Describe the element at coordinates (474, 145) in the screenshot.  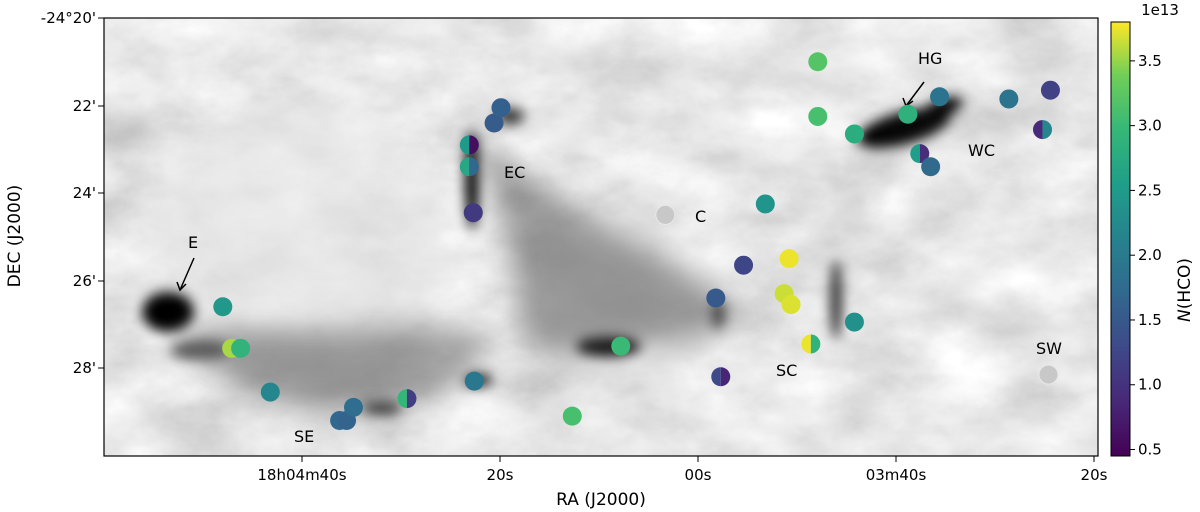
I see `data-point-9-right-half` at that location.